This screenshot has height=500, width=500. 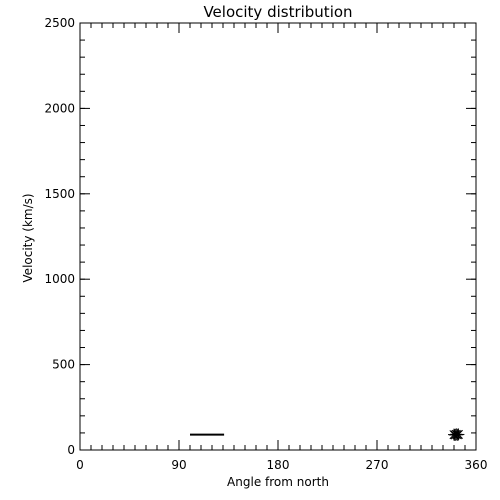 What do you see at coordinates (59, 279) in the screenshot?
I see `y-tick-label: 1000` at bounding box center [59, 279].